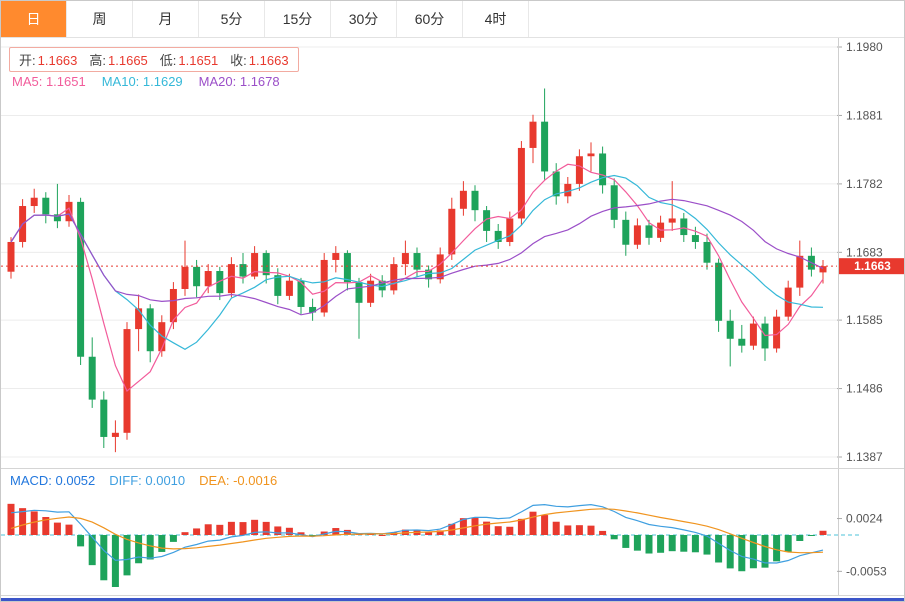 The width and height of the screenshot is (905, 602). I want to click on timeframe-tabbar: 日周月 5分 15分 30分 60分 4时, so click(452, 19).